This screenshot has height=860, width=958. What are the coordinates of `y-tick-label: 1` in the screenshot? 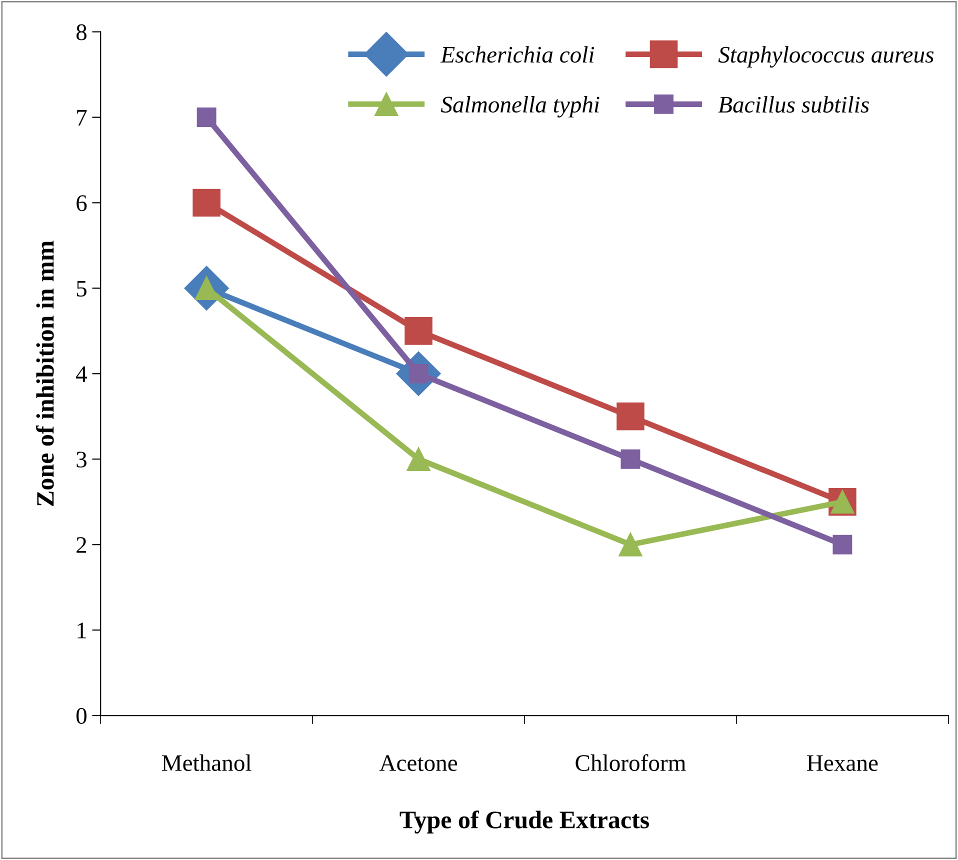 It's located at (82, 630).